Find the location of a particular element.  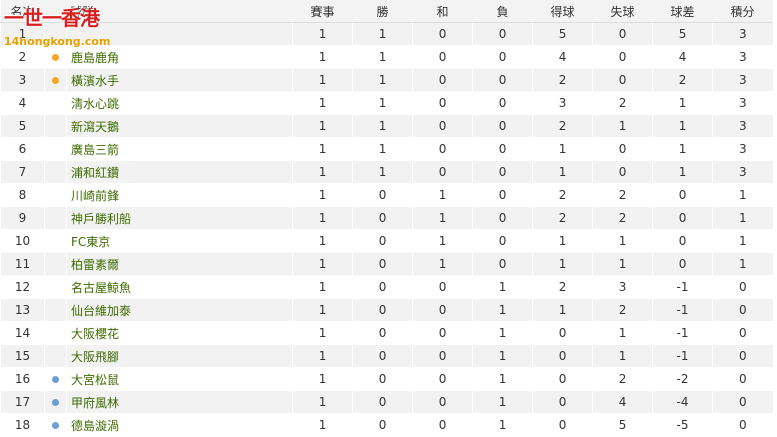

header-cell: 球差 is located at coordinates (683, 11).